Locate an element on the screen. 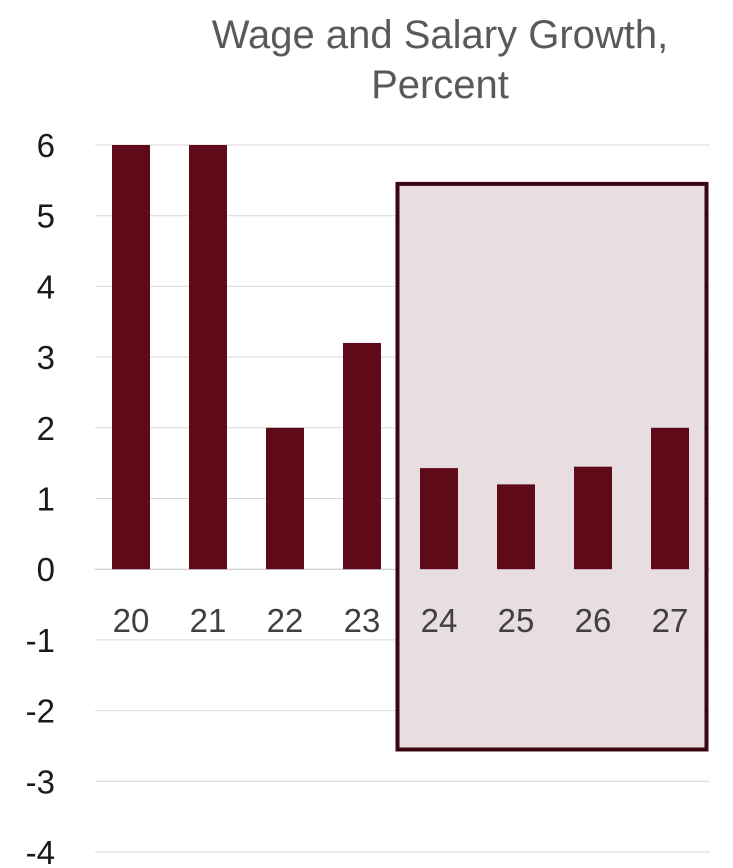 The width and height of the screenshot is (733, 868). chart-title-line-1: Wage and Salary Growth, is located at coordinates (440, 35).